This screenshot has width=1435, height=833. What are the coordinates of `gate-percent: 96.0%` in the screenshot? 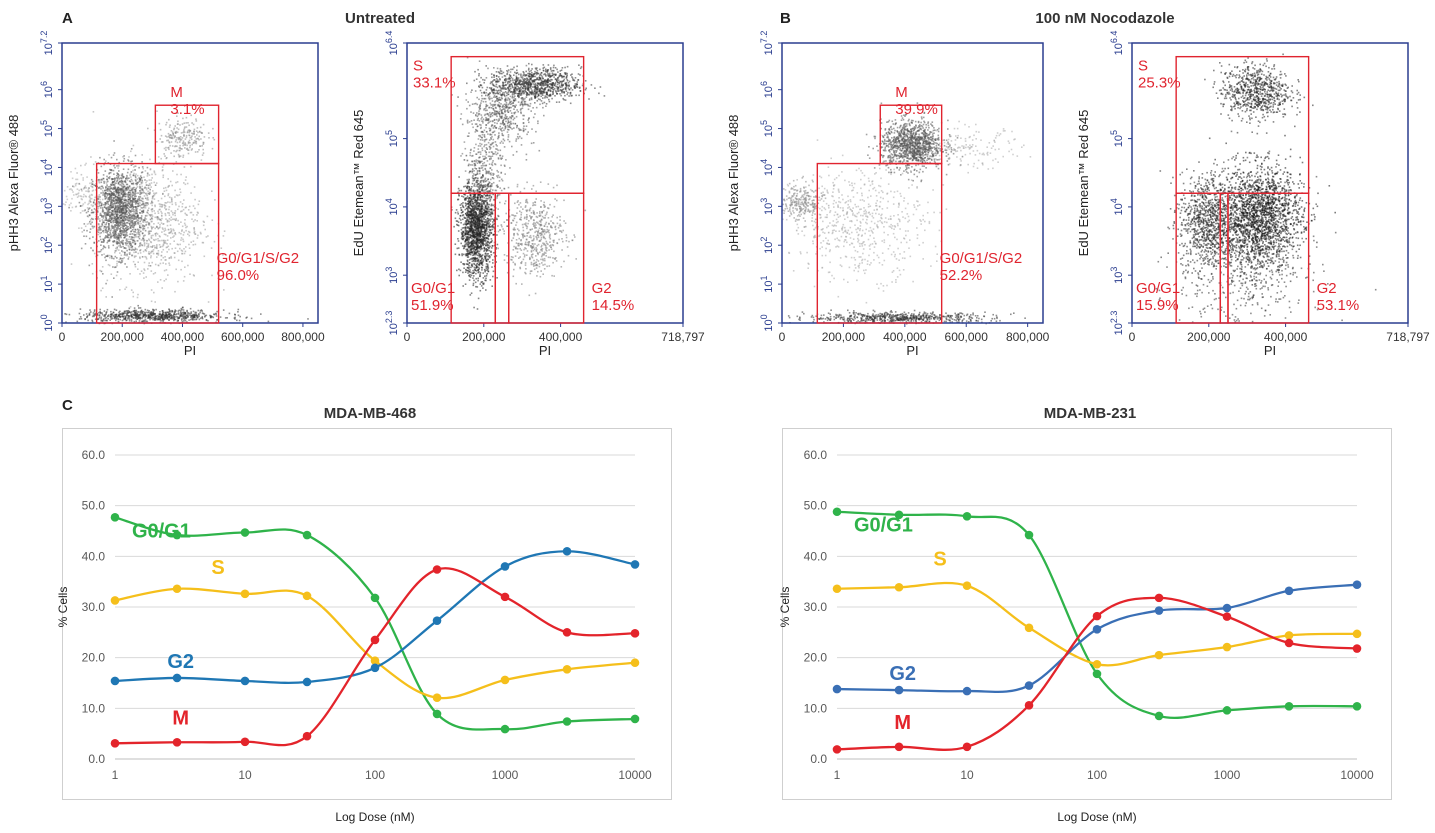 It's located at (238, 275).